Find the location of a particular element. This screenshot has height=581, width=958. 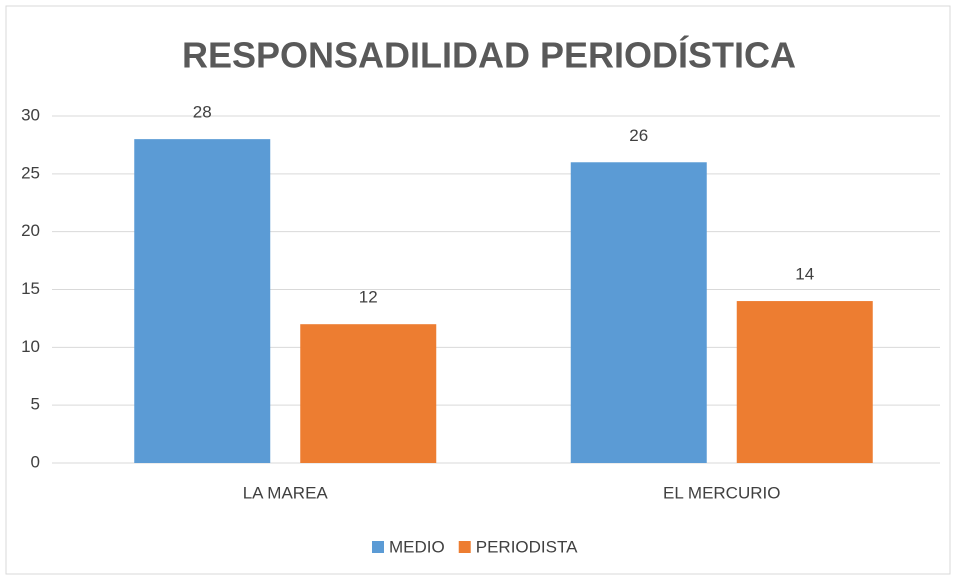

data-label: 12 is located at coordinates (368, 297).